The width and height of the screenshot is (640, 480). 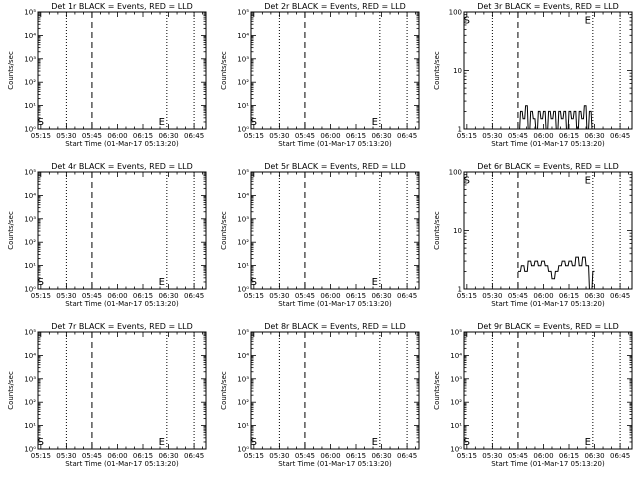 What do you see at coordinates (335, 6) in the screenshot?
I see `chart-title: Det 2r BLACK = Events, RED = LLD` at bounding box center [335, 6].